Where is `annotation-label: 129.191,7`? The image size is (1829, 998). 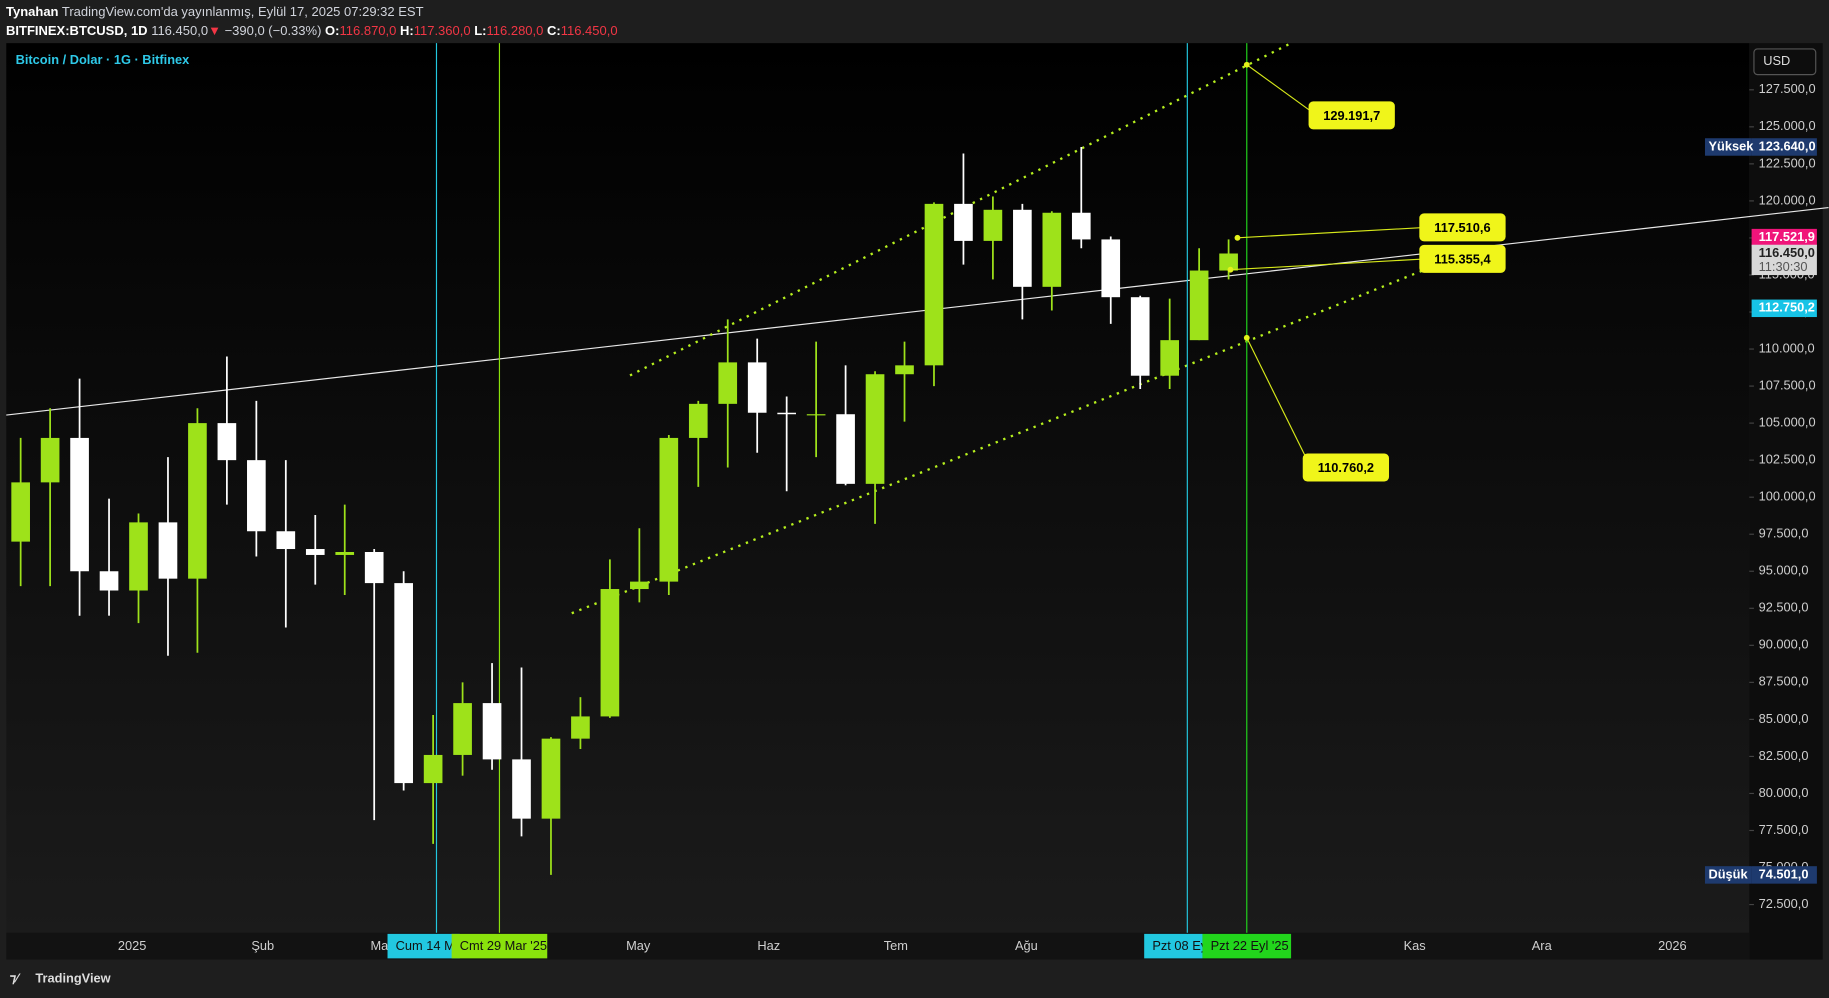
annotation-label: 129.191,7 is located at coordinates (1351, 115).